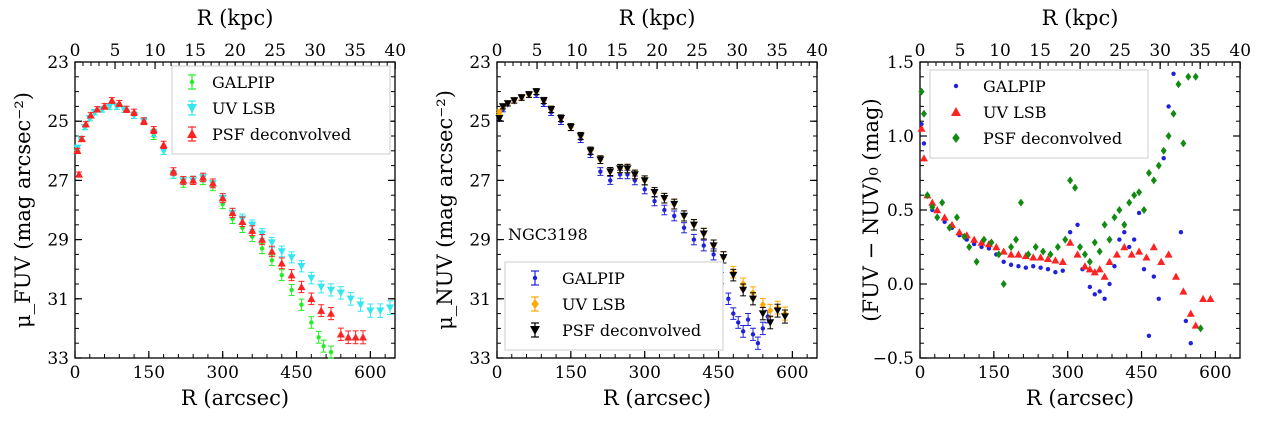  I want to click on nuv-y-tick-label: 31, so click(480, 300).